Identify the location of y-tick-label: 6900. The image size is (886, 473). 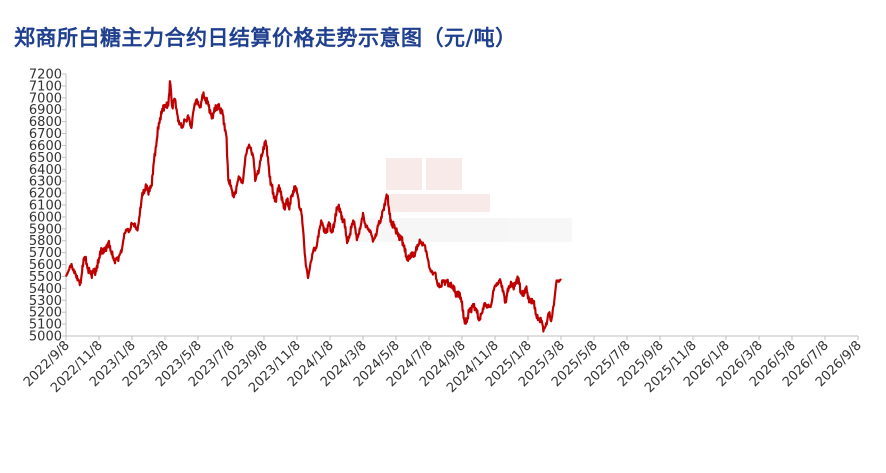
(45, 110).